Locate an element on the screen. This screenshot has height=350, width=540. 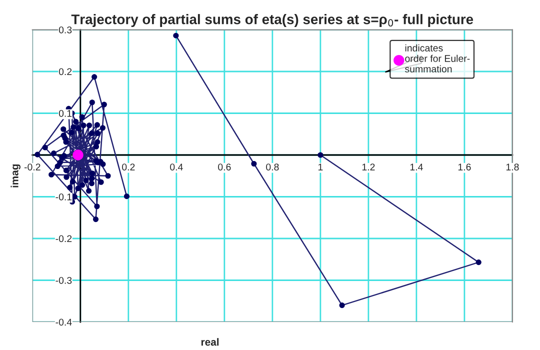
x-tick-label: 0.6 is located at coordinates (224, 167).